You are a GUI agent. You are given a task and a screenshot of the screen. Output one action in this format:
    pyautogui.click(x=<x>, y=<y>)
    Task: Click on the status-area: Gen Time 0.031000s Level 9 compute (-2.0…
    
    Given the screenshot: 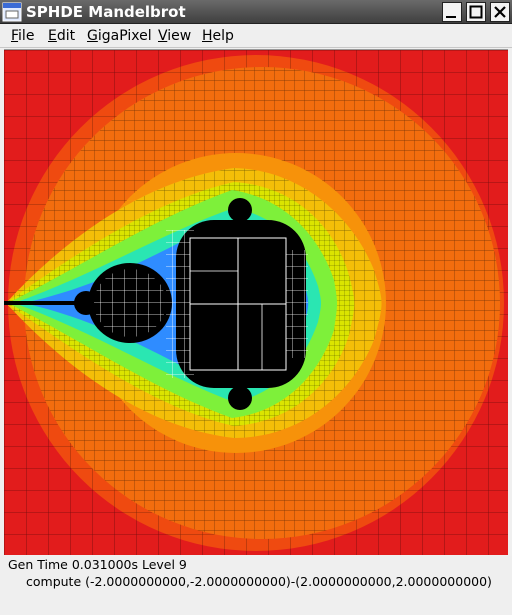 What is the action you would take?
    pyautogui.click(x=256, y=585)
    